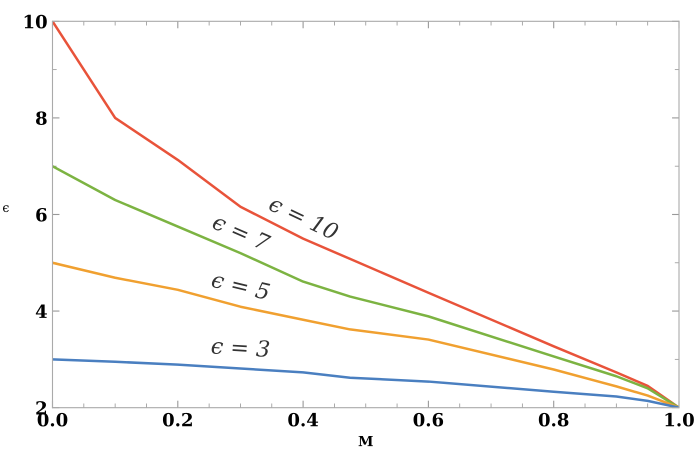 The height and width of the screenshot is (474, 700). I want to click on y-axis-title: ϵ, so click(5, 208).